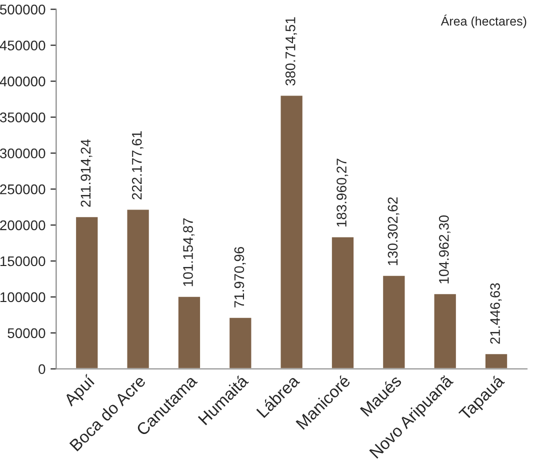 The image size is (535, 464). What do you see at coordinates (86, 173) in the screenshot?
I see `data-label: 211.914,24` at bounding box center [86, 173].